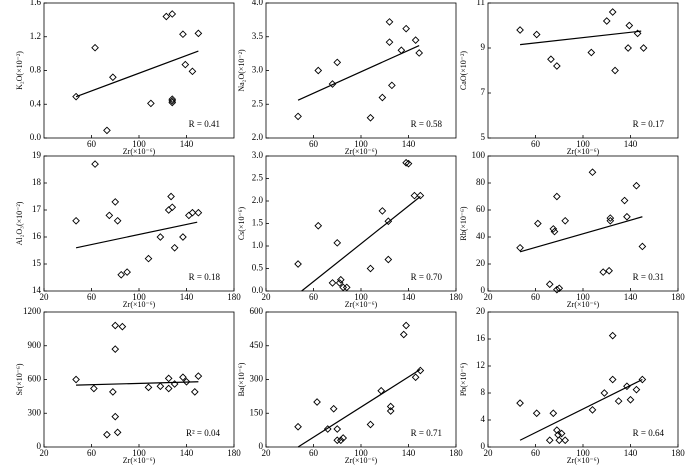  What do you see at coordinates (569, 78) in the screenshot?
I see `panel: 60 100 140 5 7 9 11 Zr(×10⁻⁶) CaO(×10⁻²) R = 0.17` at bounding box center [569, 78].